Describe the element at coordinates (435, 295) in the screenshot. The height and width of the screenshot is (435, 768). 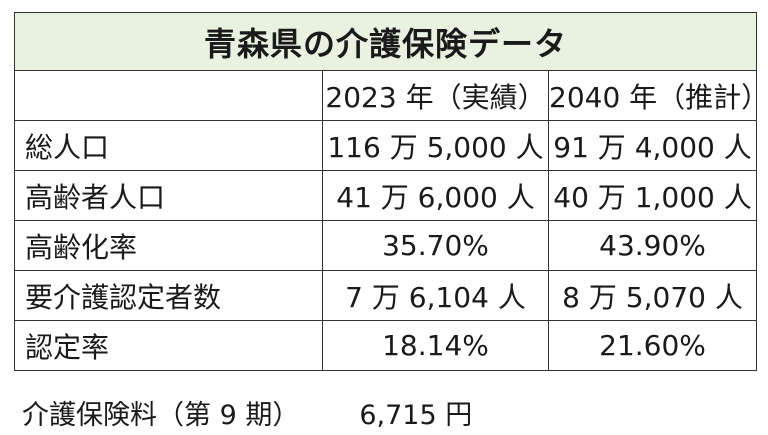
I see `cell-2023: 7 万 6,104 人` at that location.